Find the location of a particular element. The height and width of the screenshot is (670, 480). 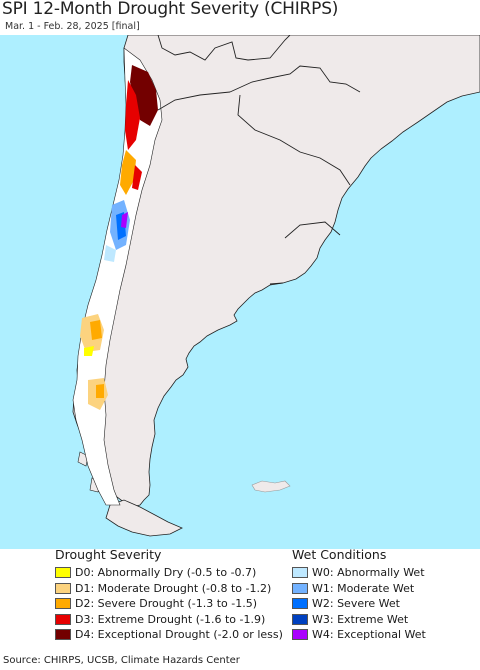

map-subtitle: Mar. 1 - Feb. 28, 2025 [final] is located at coordinates (72, 26).